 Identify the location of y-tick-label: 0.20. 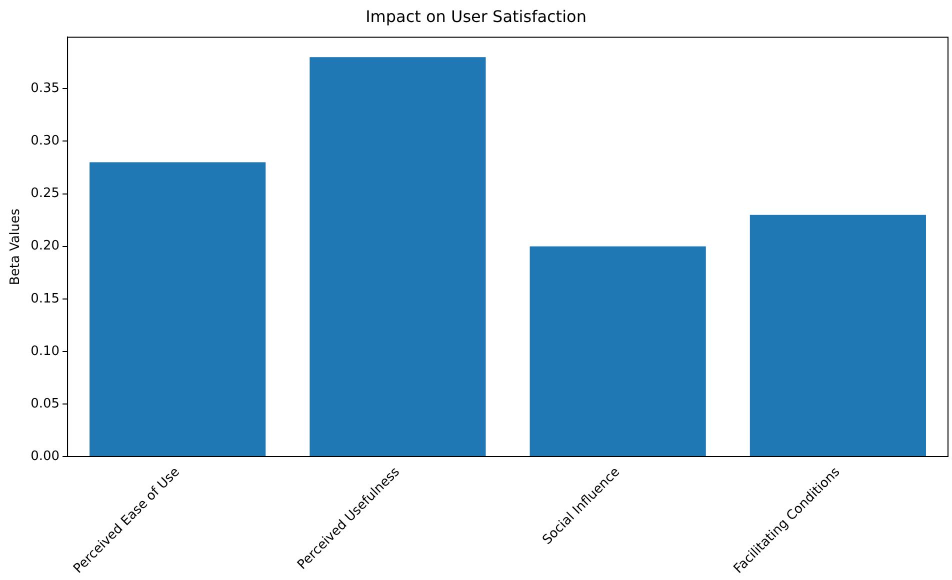
(45, 246).